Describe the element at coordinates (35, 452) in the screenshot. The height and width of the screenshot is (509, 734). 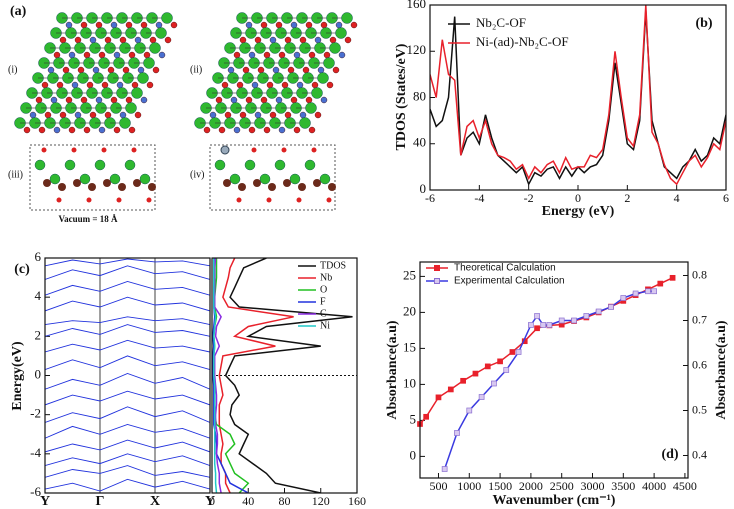
I see `y-tick-label: -4` at that location.